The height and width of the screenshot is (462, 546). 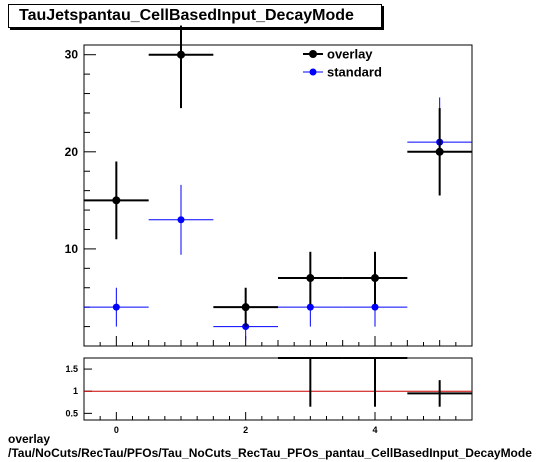 What do you see at coordinates (75, 391) in the screenshot?
I see `ratio-y-tick-label: 1` at bounding box center [75, 391].